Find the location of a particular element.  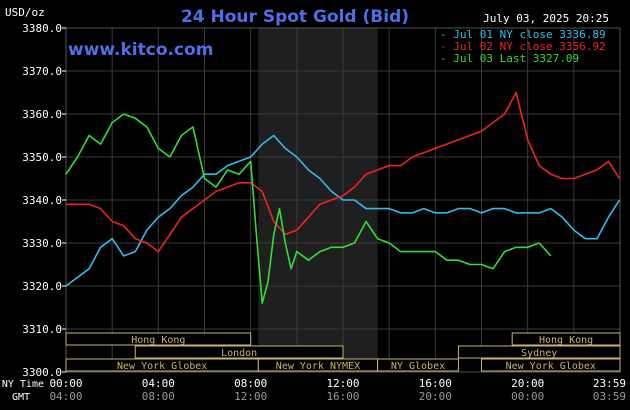

x-tick-label-gmt-2: 12:00 is located at coordinates (250, 396).